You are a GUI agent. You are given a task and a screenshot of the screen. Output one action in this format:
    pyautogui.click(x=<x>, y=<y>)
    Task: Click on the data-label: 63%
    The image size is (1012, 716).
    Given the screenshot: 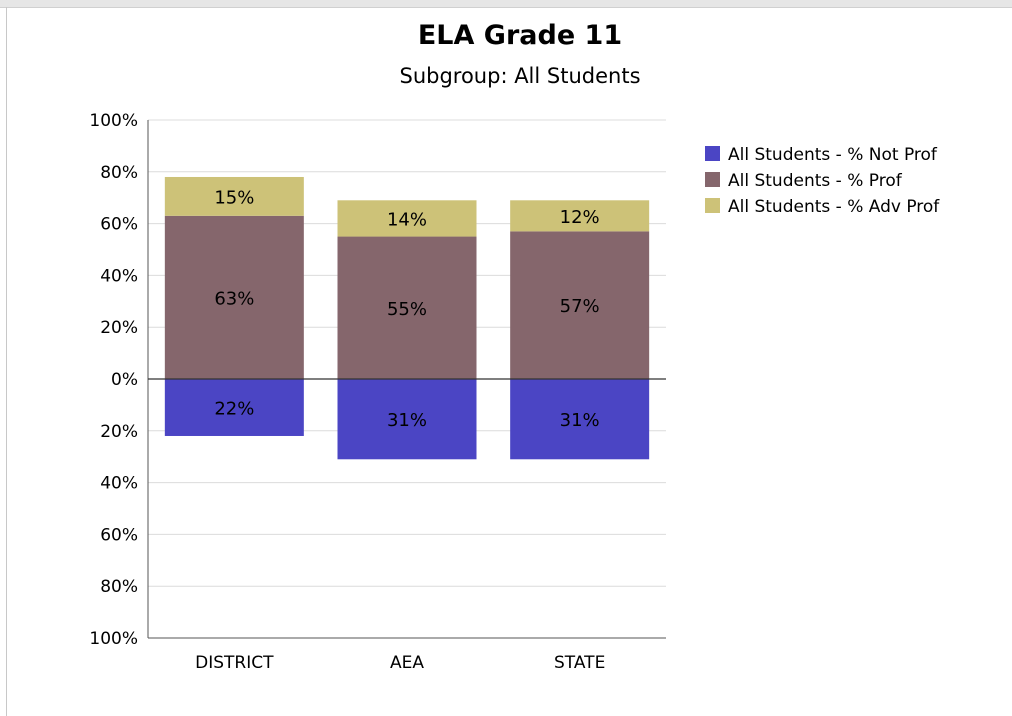 What is the action you would take?
    pyautogui.click(x=234, y=298)
    